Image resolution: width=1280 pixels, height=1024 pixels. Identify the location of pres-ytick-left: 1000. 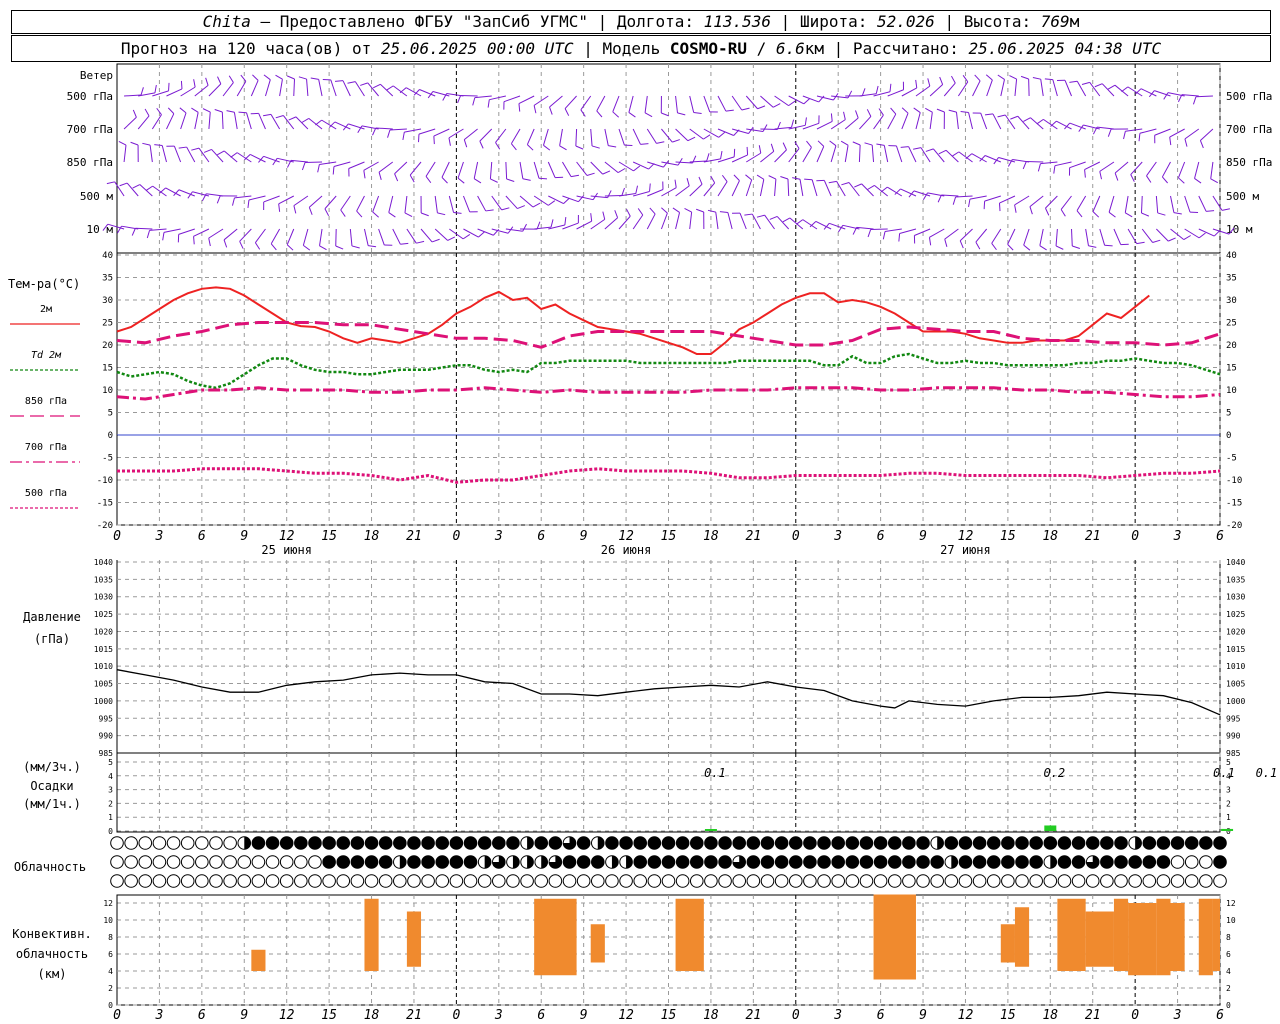
(103, 701).